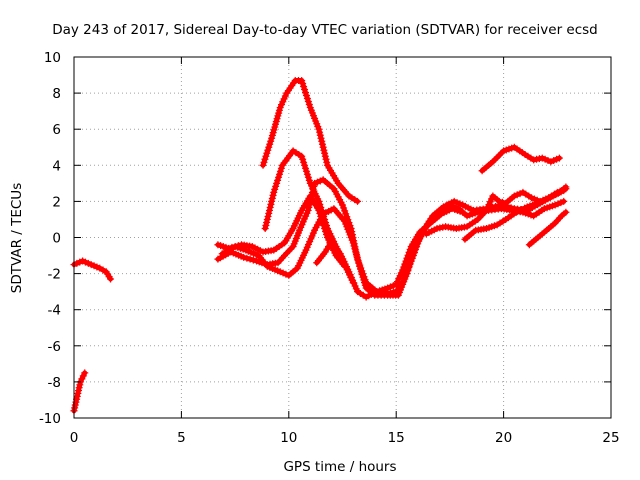  Describe the element at coordinates (54, 275) in the screenshot. I see `y-tick-label: -2` at that location.